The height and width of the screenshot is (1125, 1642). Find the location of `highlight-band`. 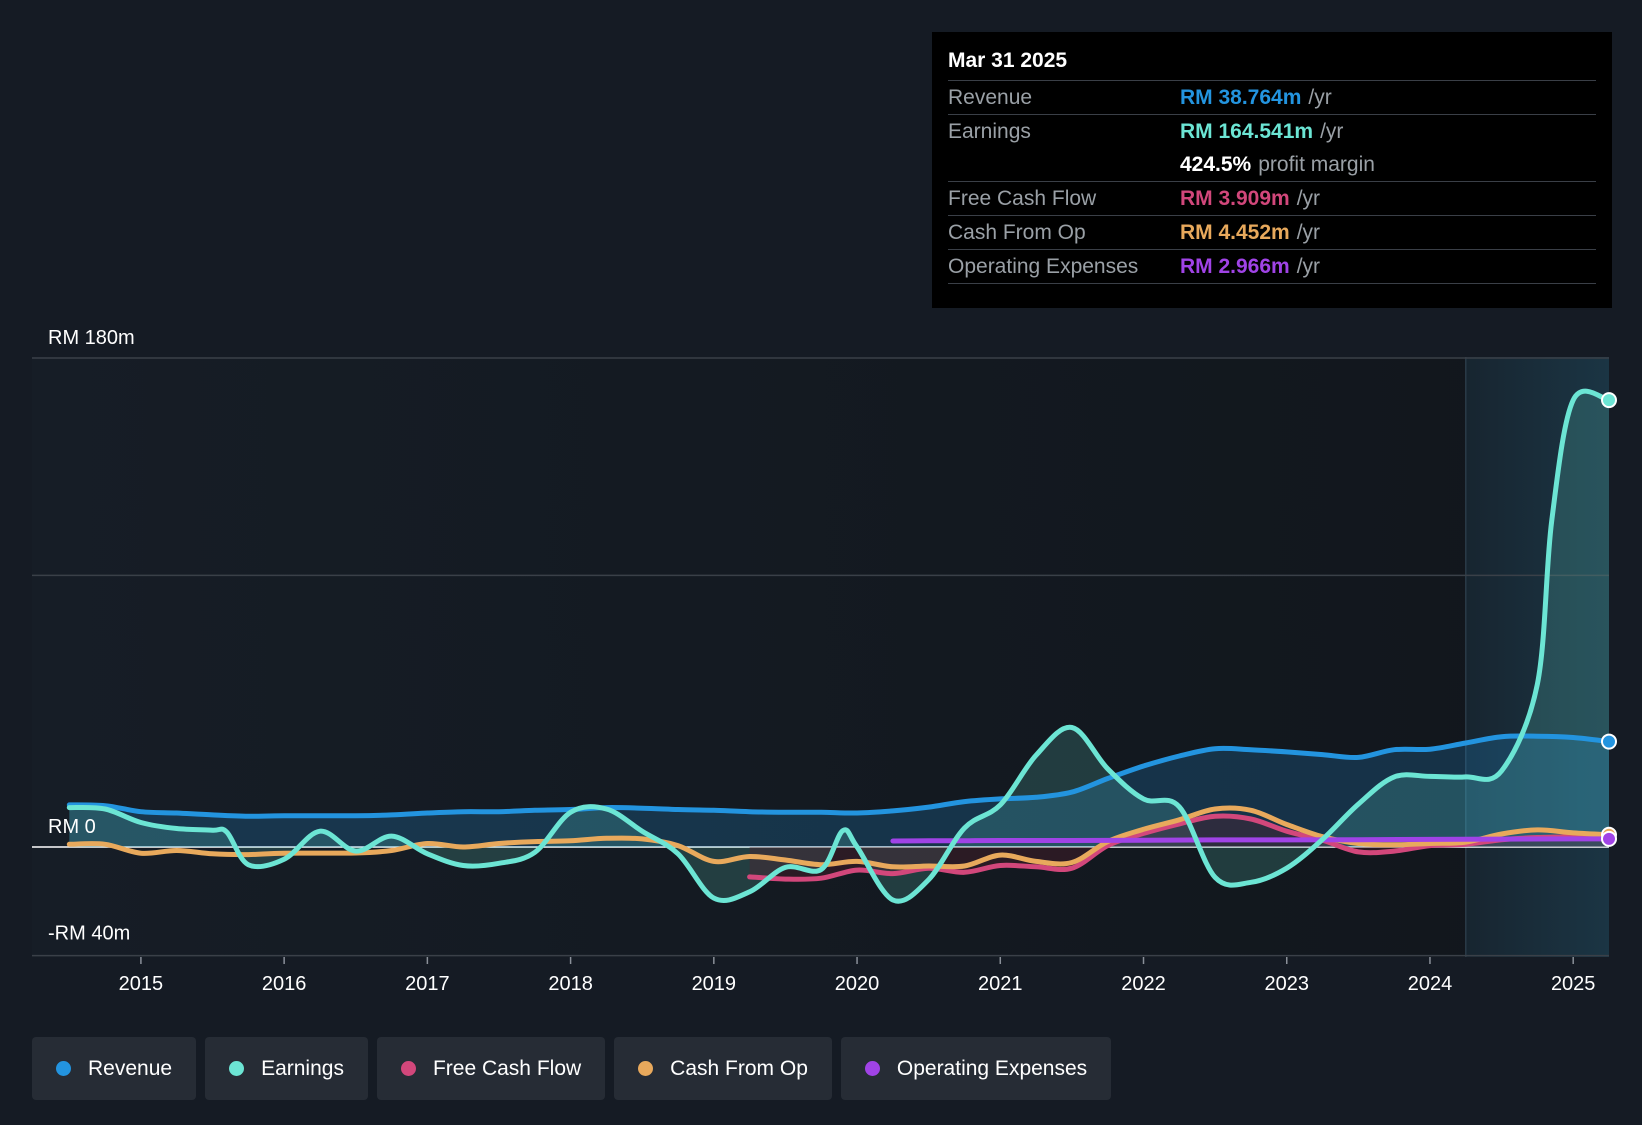

highlight-band is located at coordinates (1537, 657).